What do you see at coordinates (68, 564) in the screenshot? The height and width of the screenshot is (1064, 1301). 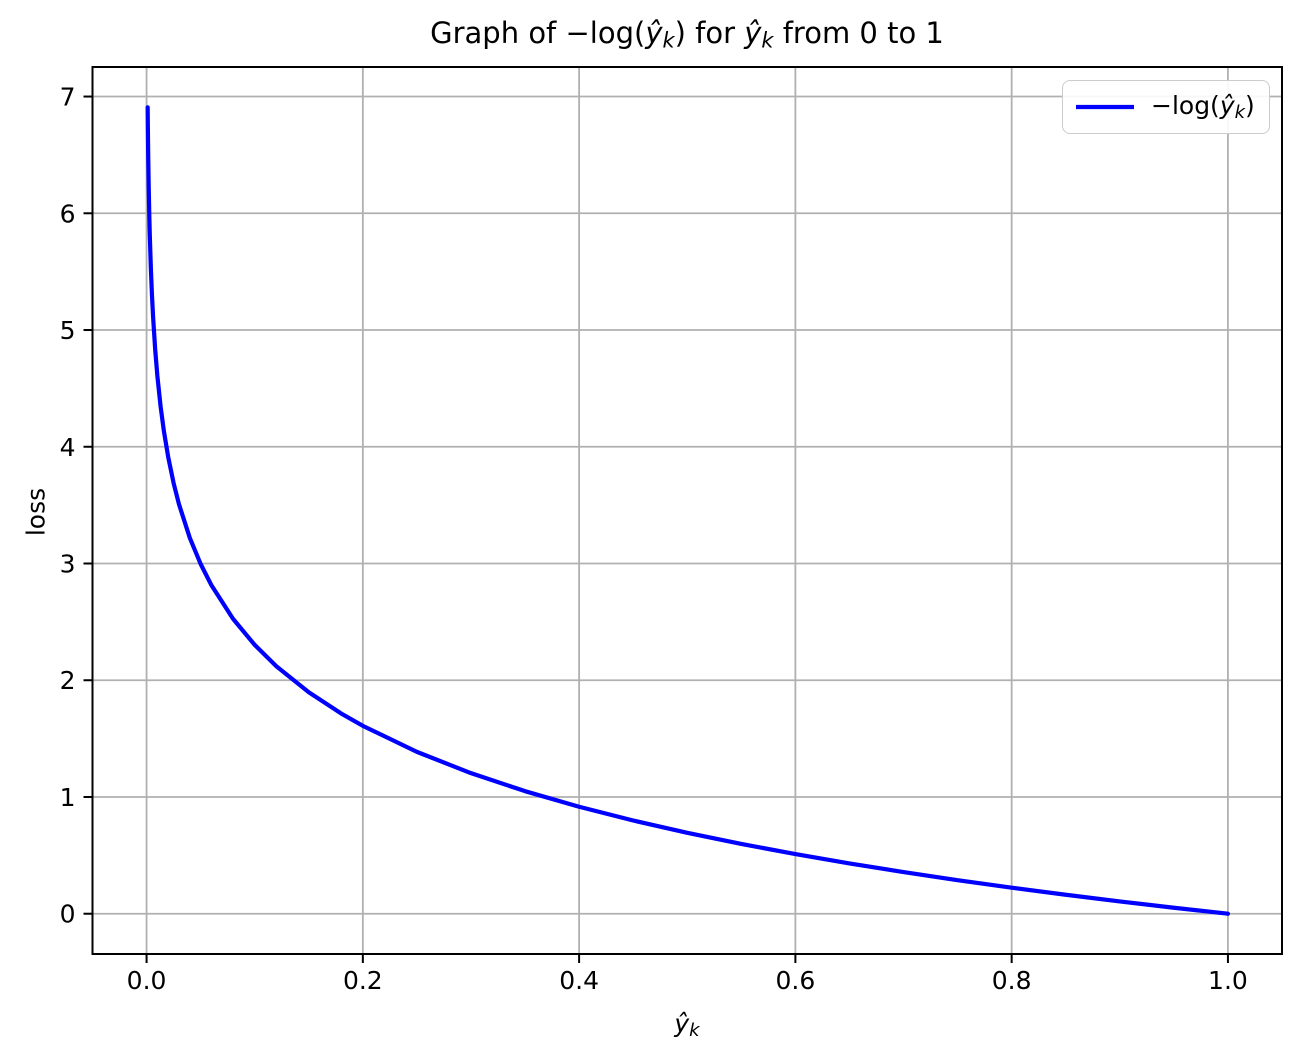 I see `y-tick-label: 3` at bounding box center [68, 564].